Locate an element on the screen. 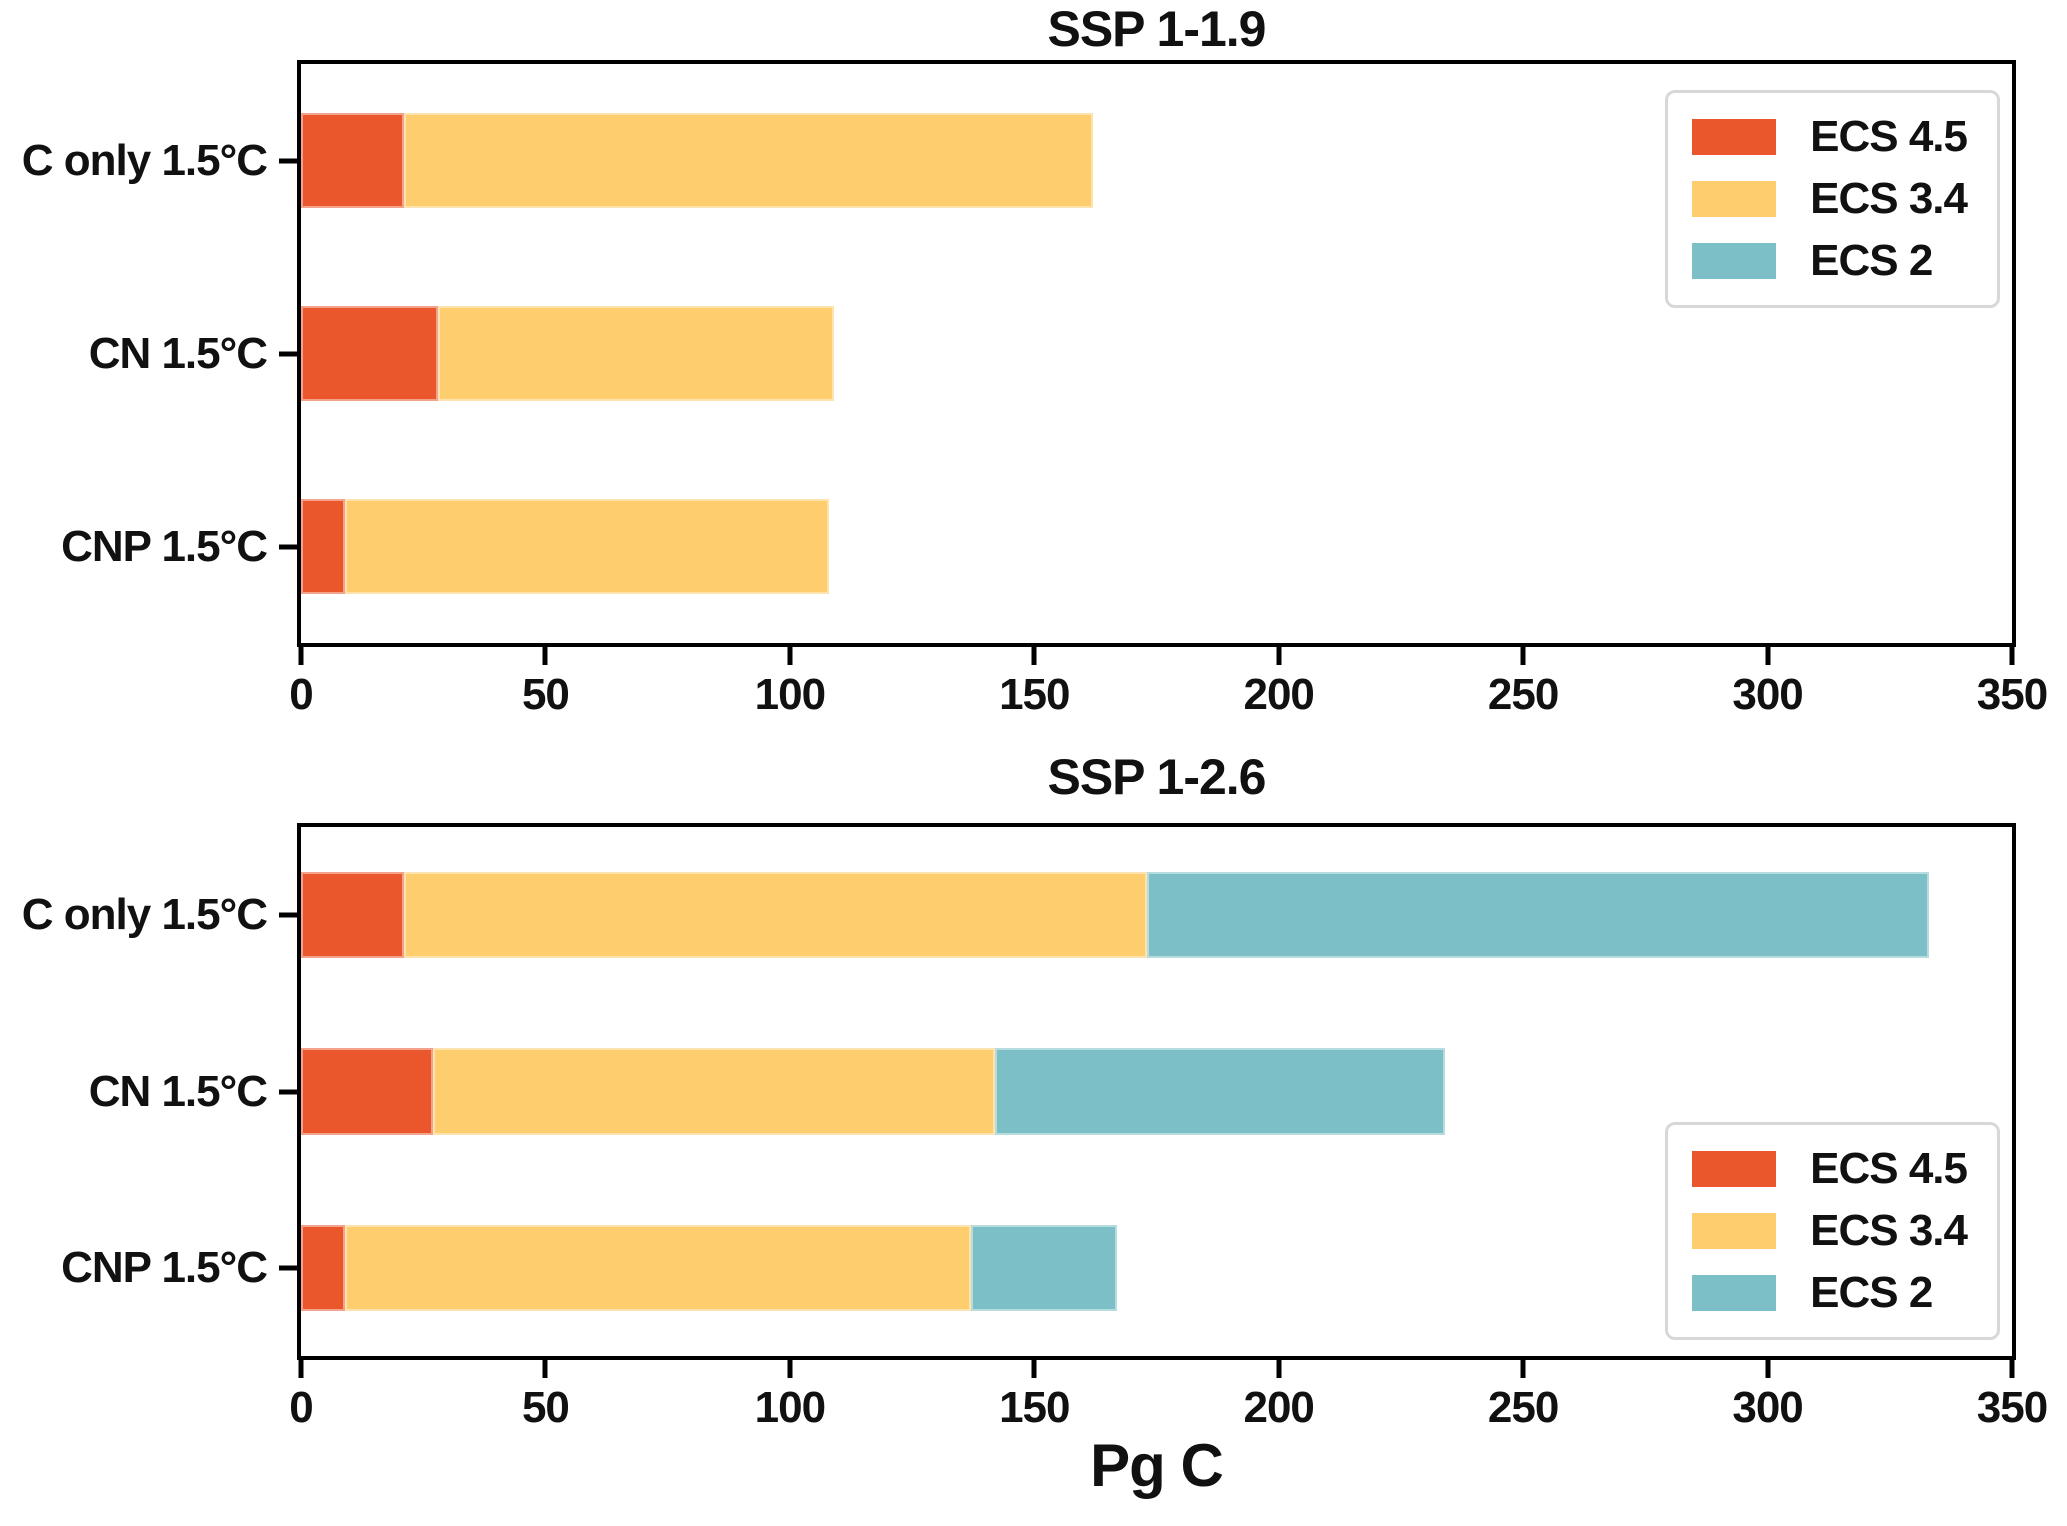  chart-title-ssp-1-1-9: SSP 1-1.9 is located at coordinates (1156, 29).